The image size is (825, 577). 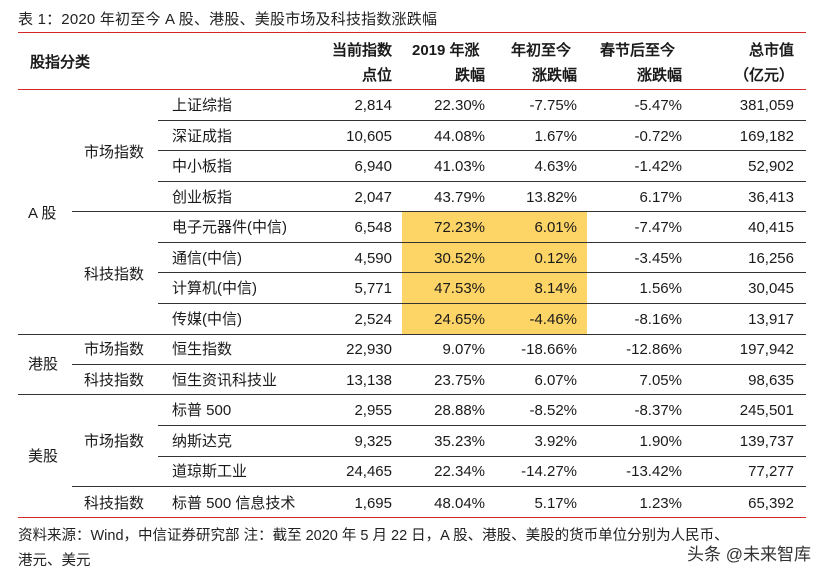 I want to click on cell-ytd: 5.17%, so click(x=555, y=503).